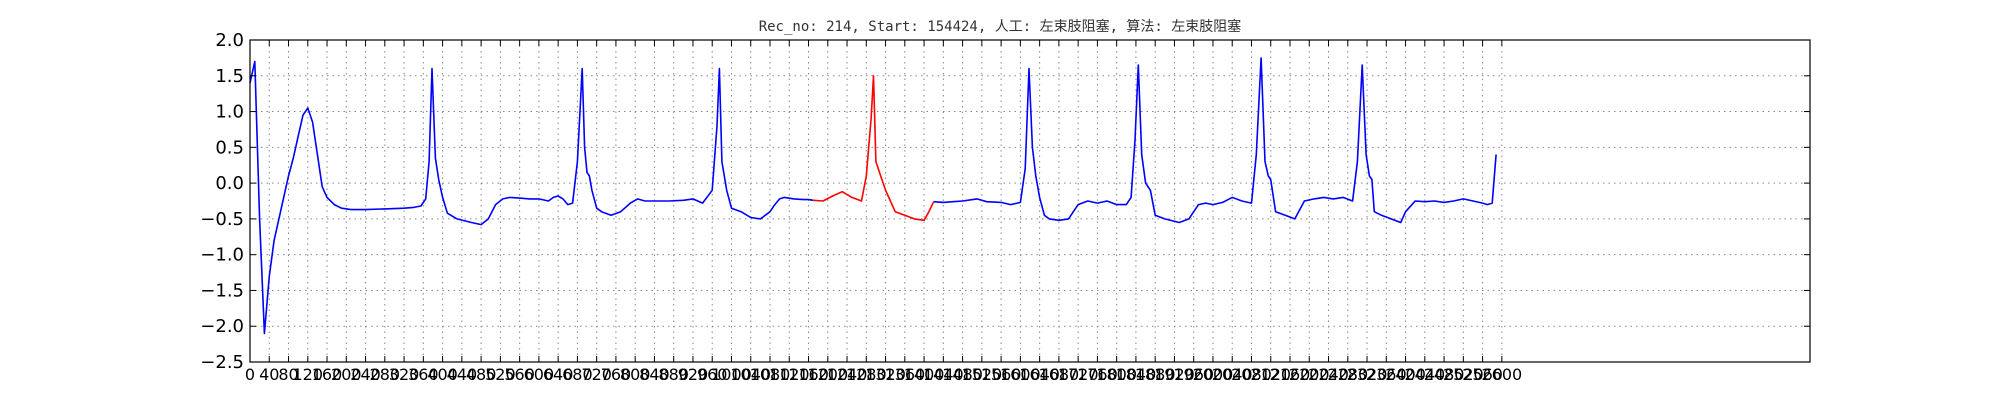  What do you see at coordinates (1251, 374) in the screenshot?
I see `x-tick-label: 2080` at bounding box center [1251, 374].